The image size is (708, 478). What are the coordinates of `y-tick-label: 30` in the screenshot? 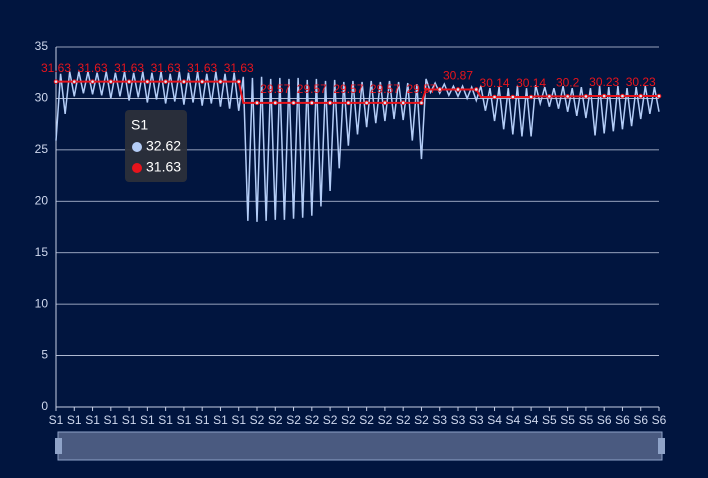 It's located at (42, 98).